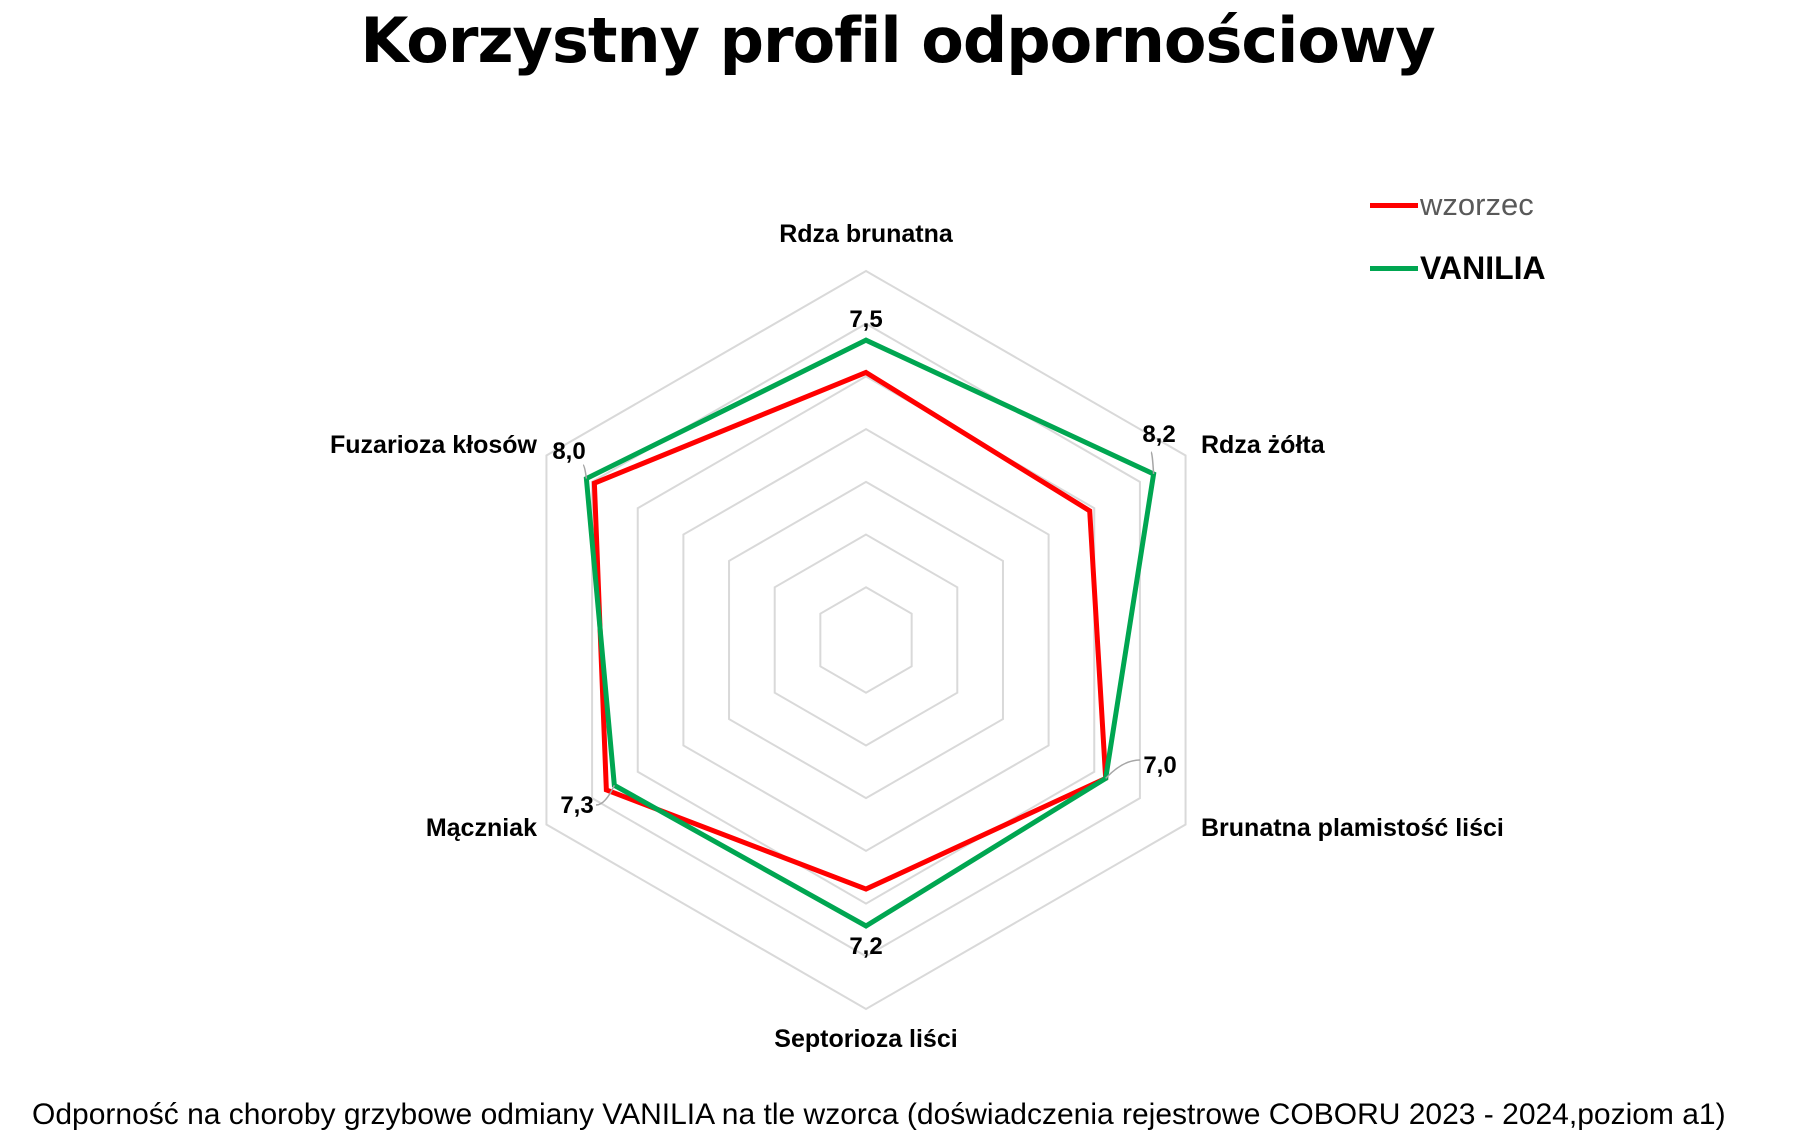  What do you see at coordinates (866, 234) in the screenshot?
I see `axis-label: Rdza brunatna` at bounding box center [866, 234].